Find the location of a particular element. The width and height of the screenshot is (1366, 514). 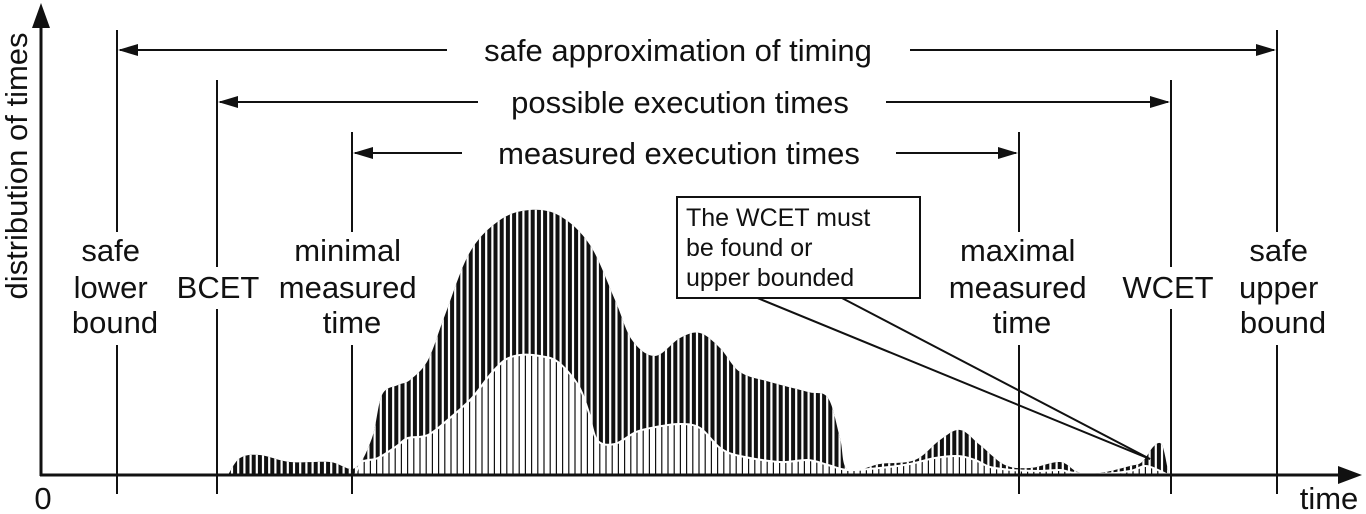

x-axis-label: time is located at coordinates (1329, 497).